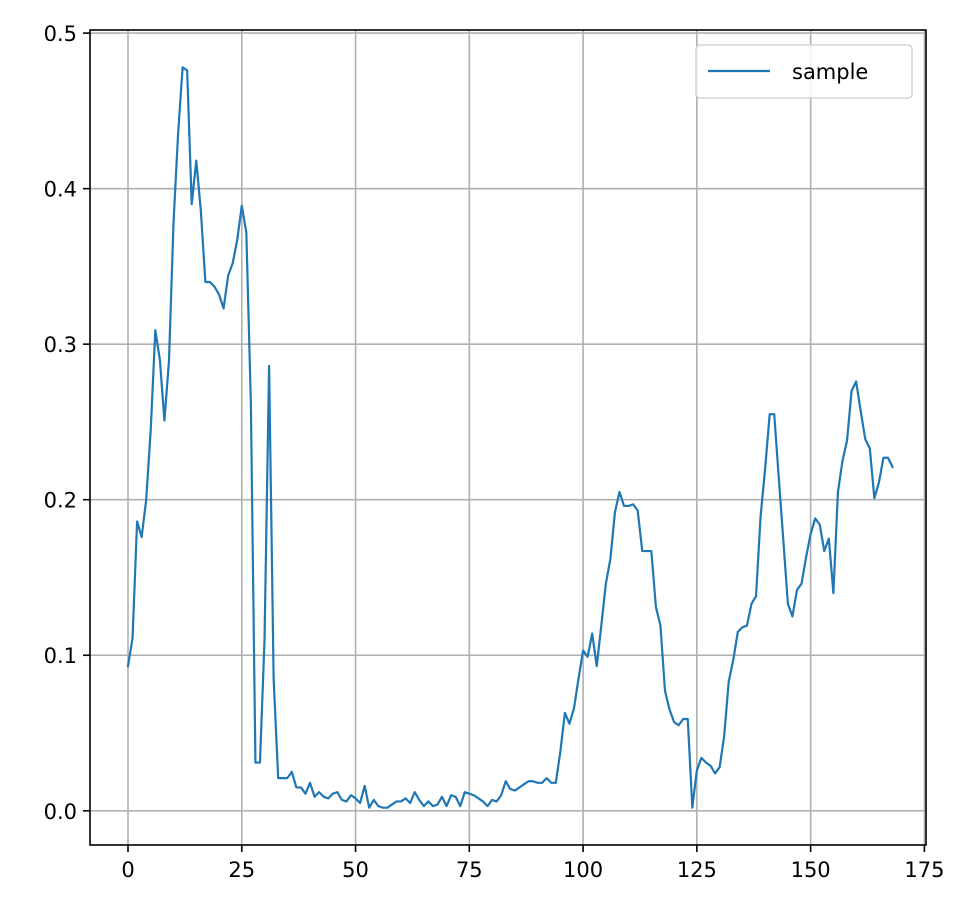 The image size is (976, 917). What do you see at coordinates (60, 34) in the screenshot?
I see `y-tick-label: 0.5` at bounding box center [60, 34].